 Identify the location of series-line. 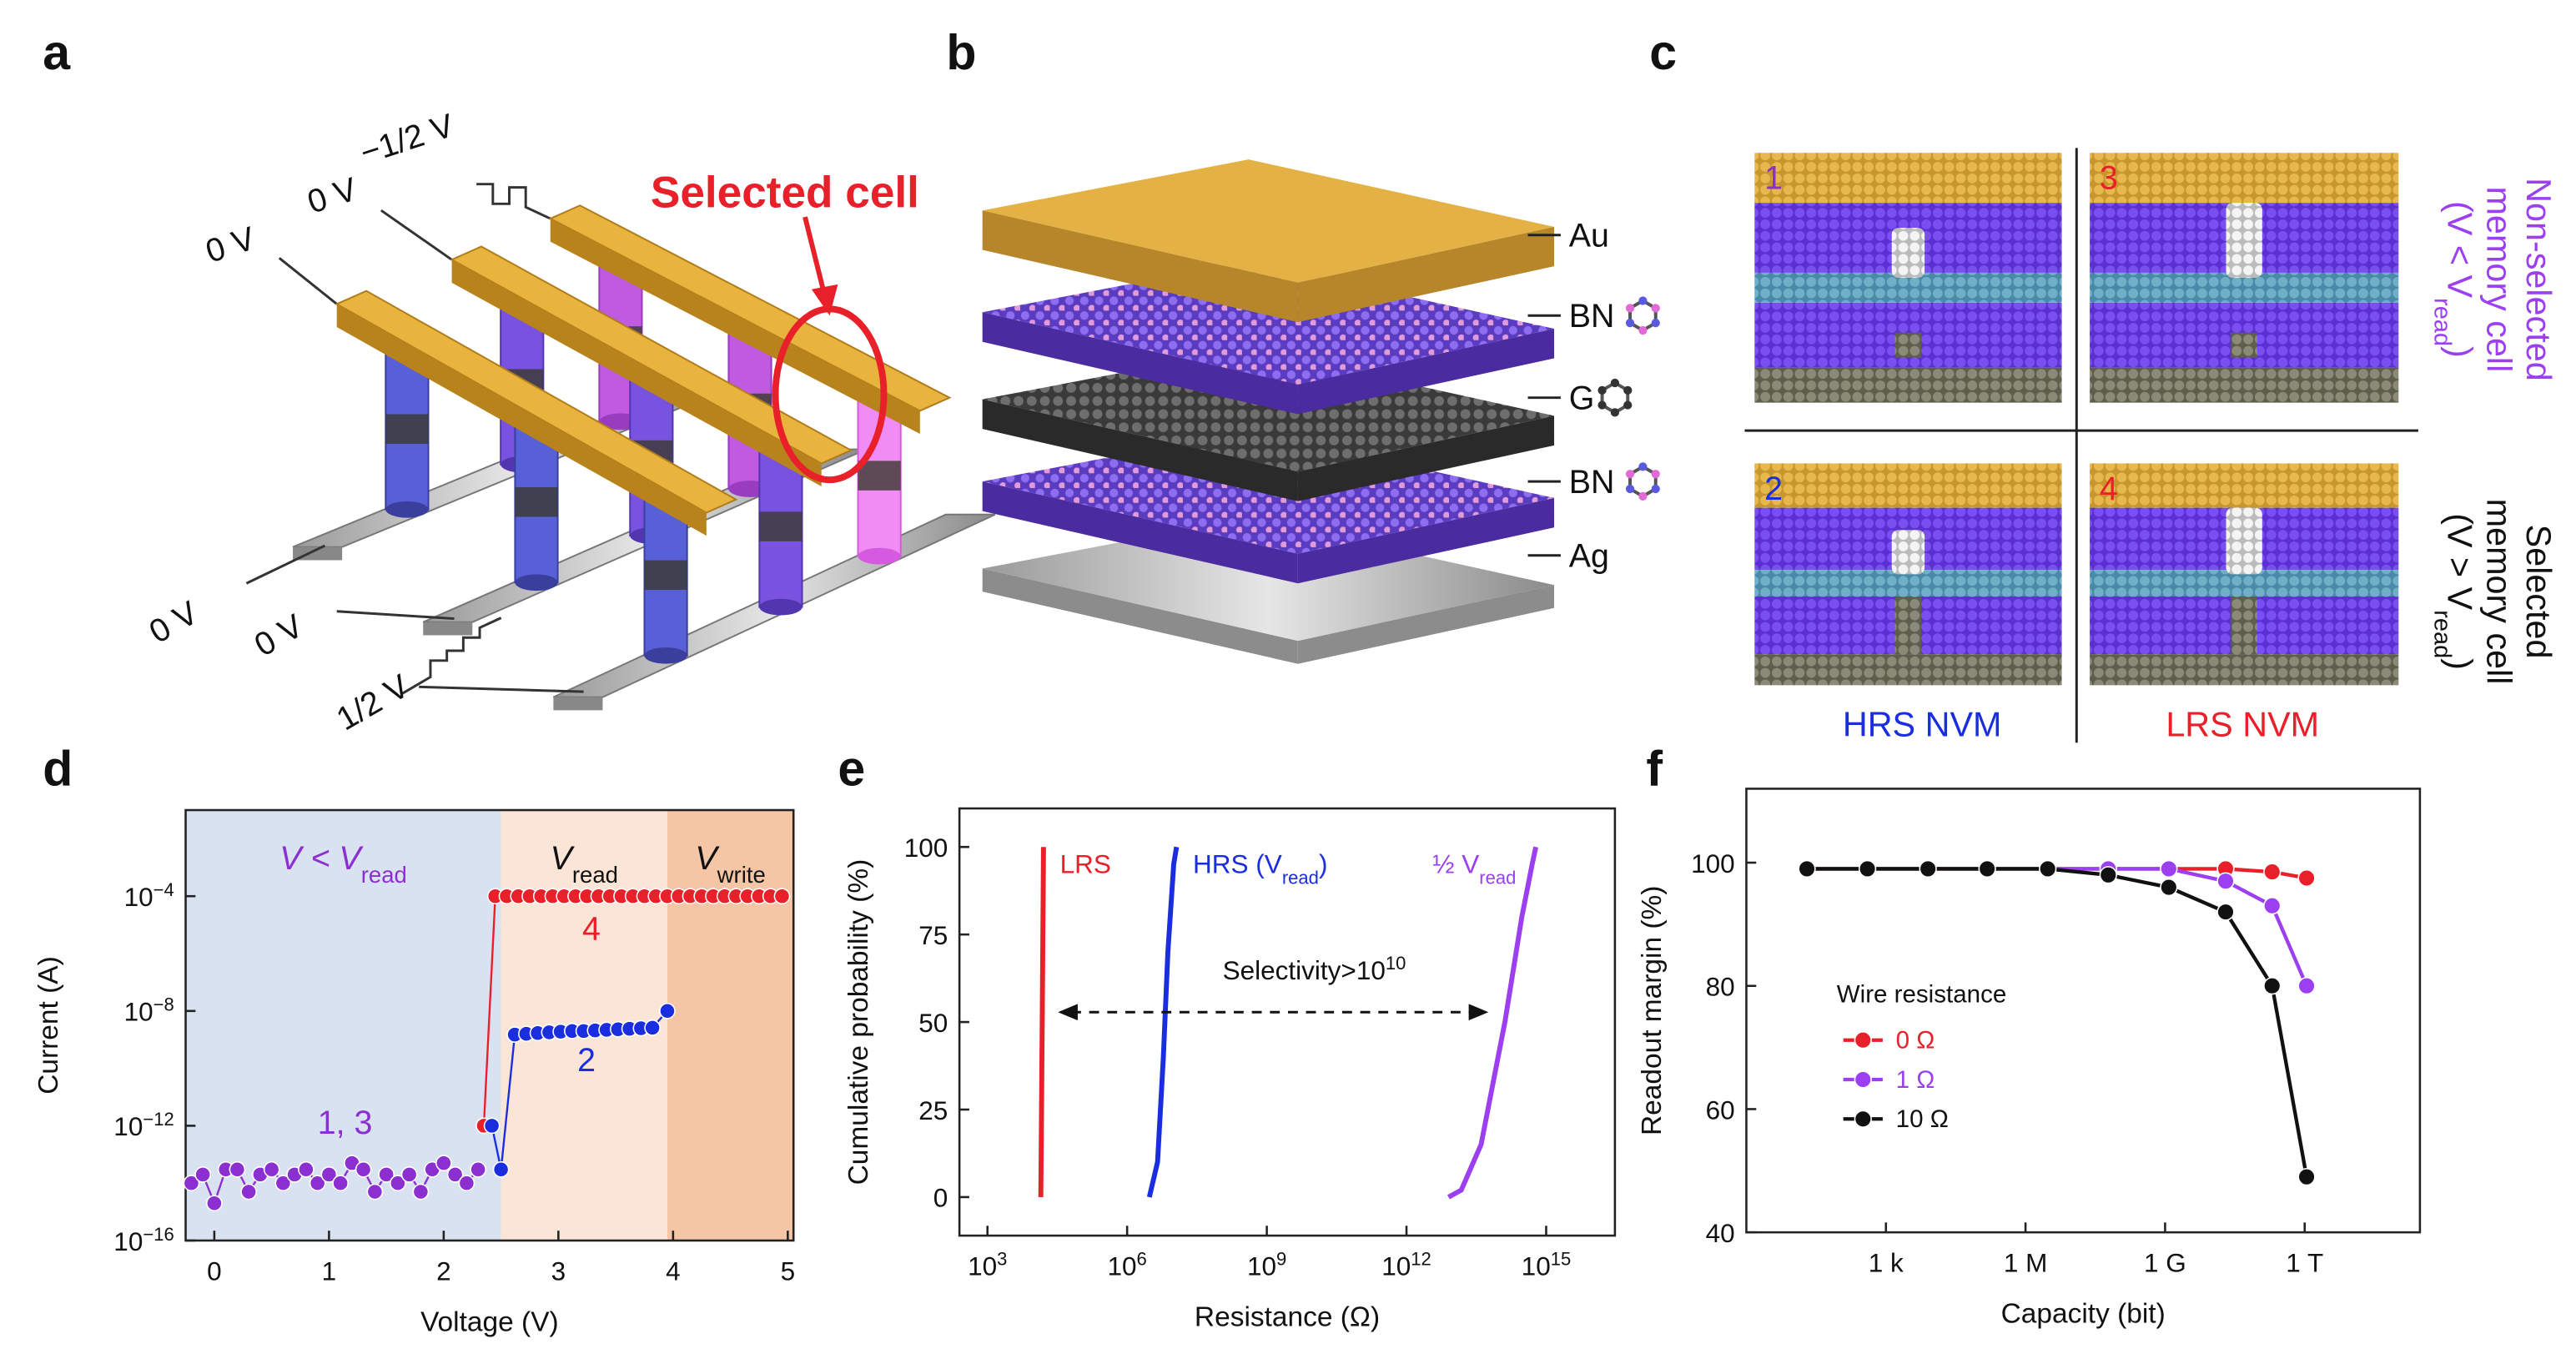
(1492, 1023).